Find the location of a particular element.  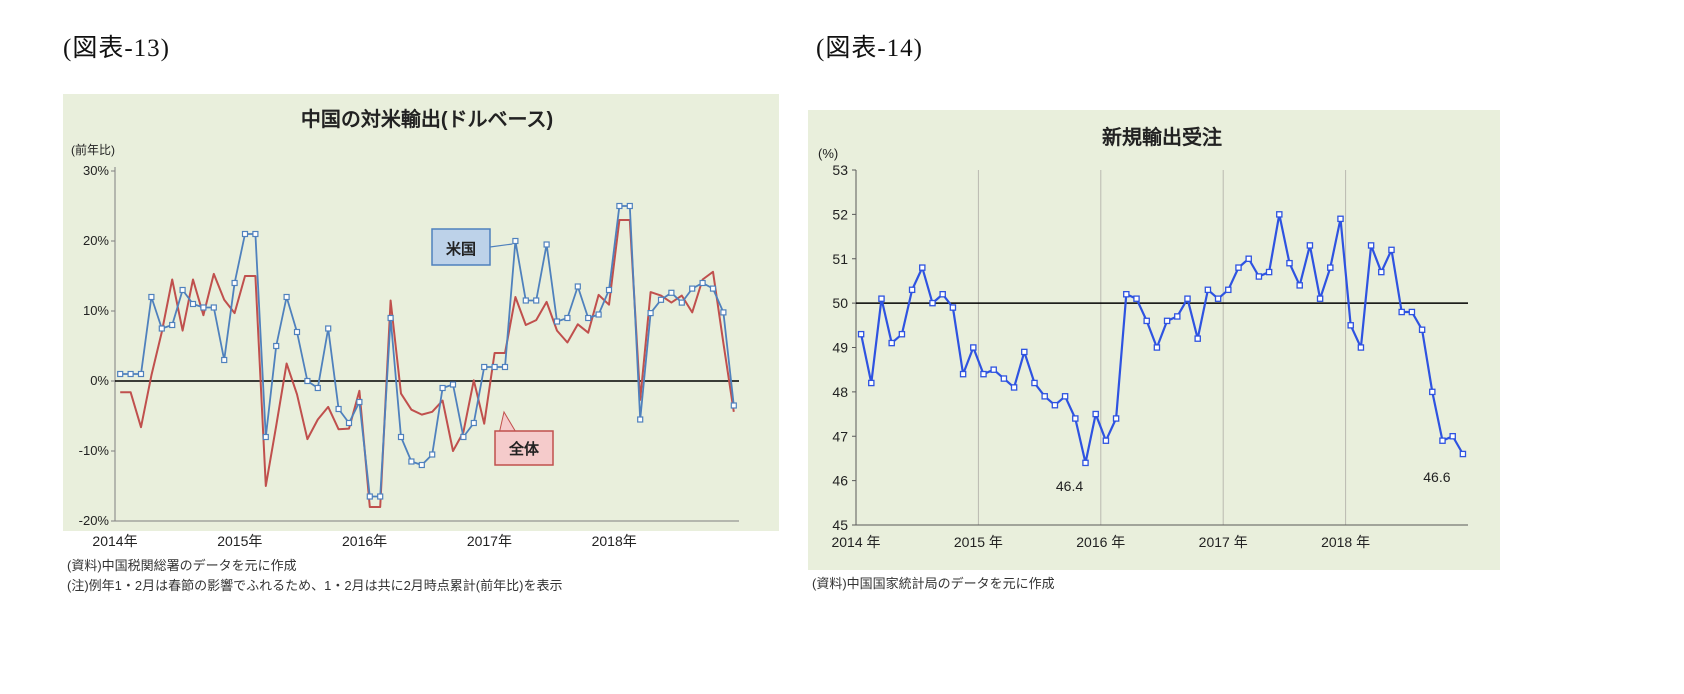

y-tick-label: 45 is located at coordinates (840, 525).